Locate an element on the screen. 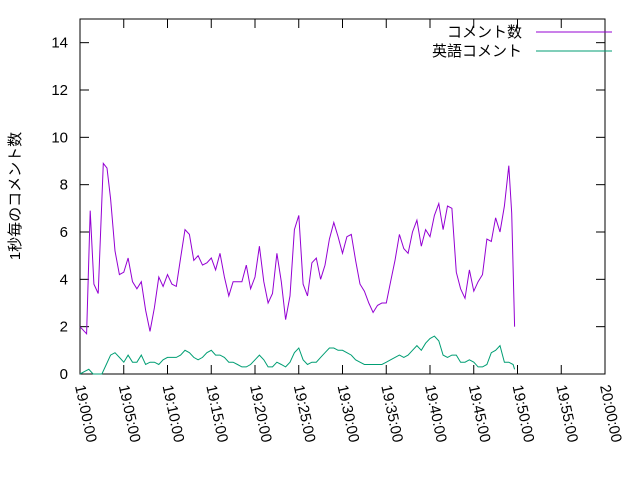  y-tick-label-7: 14 is located at coordinates (59, 43).